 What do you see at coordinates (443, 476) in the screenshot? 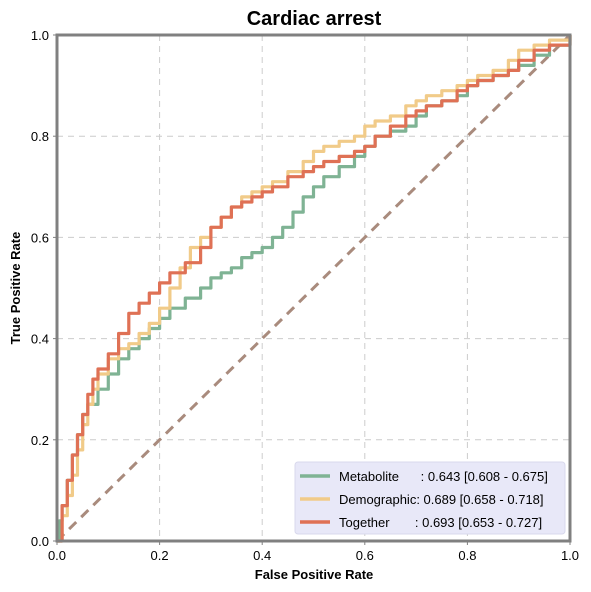
I see `legend-label-metabolite: Metabolite : 0.643 [0.608 - 0.675]` at bounding box center [443, 476].